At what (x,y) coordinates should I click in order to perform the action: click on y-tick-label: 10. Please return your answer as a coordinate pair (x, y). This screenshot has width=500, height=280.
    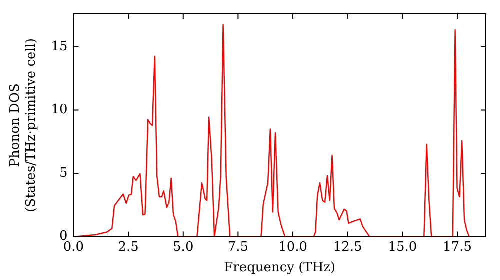
    Looking at the image, I should click on (59, 110).